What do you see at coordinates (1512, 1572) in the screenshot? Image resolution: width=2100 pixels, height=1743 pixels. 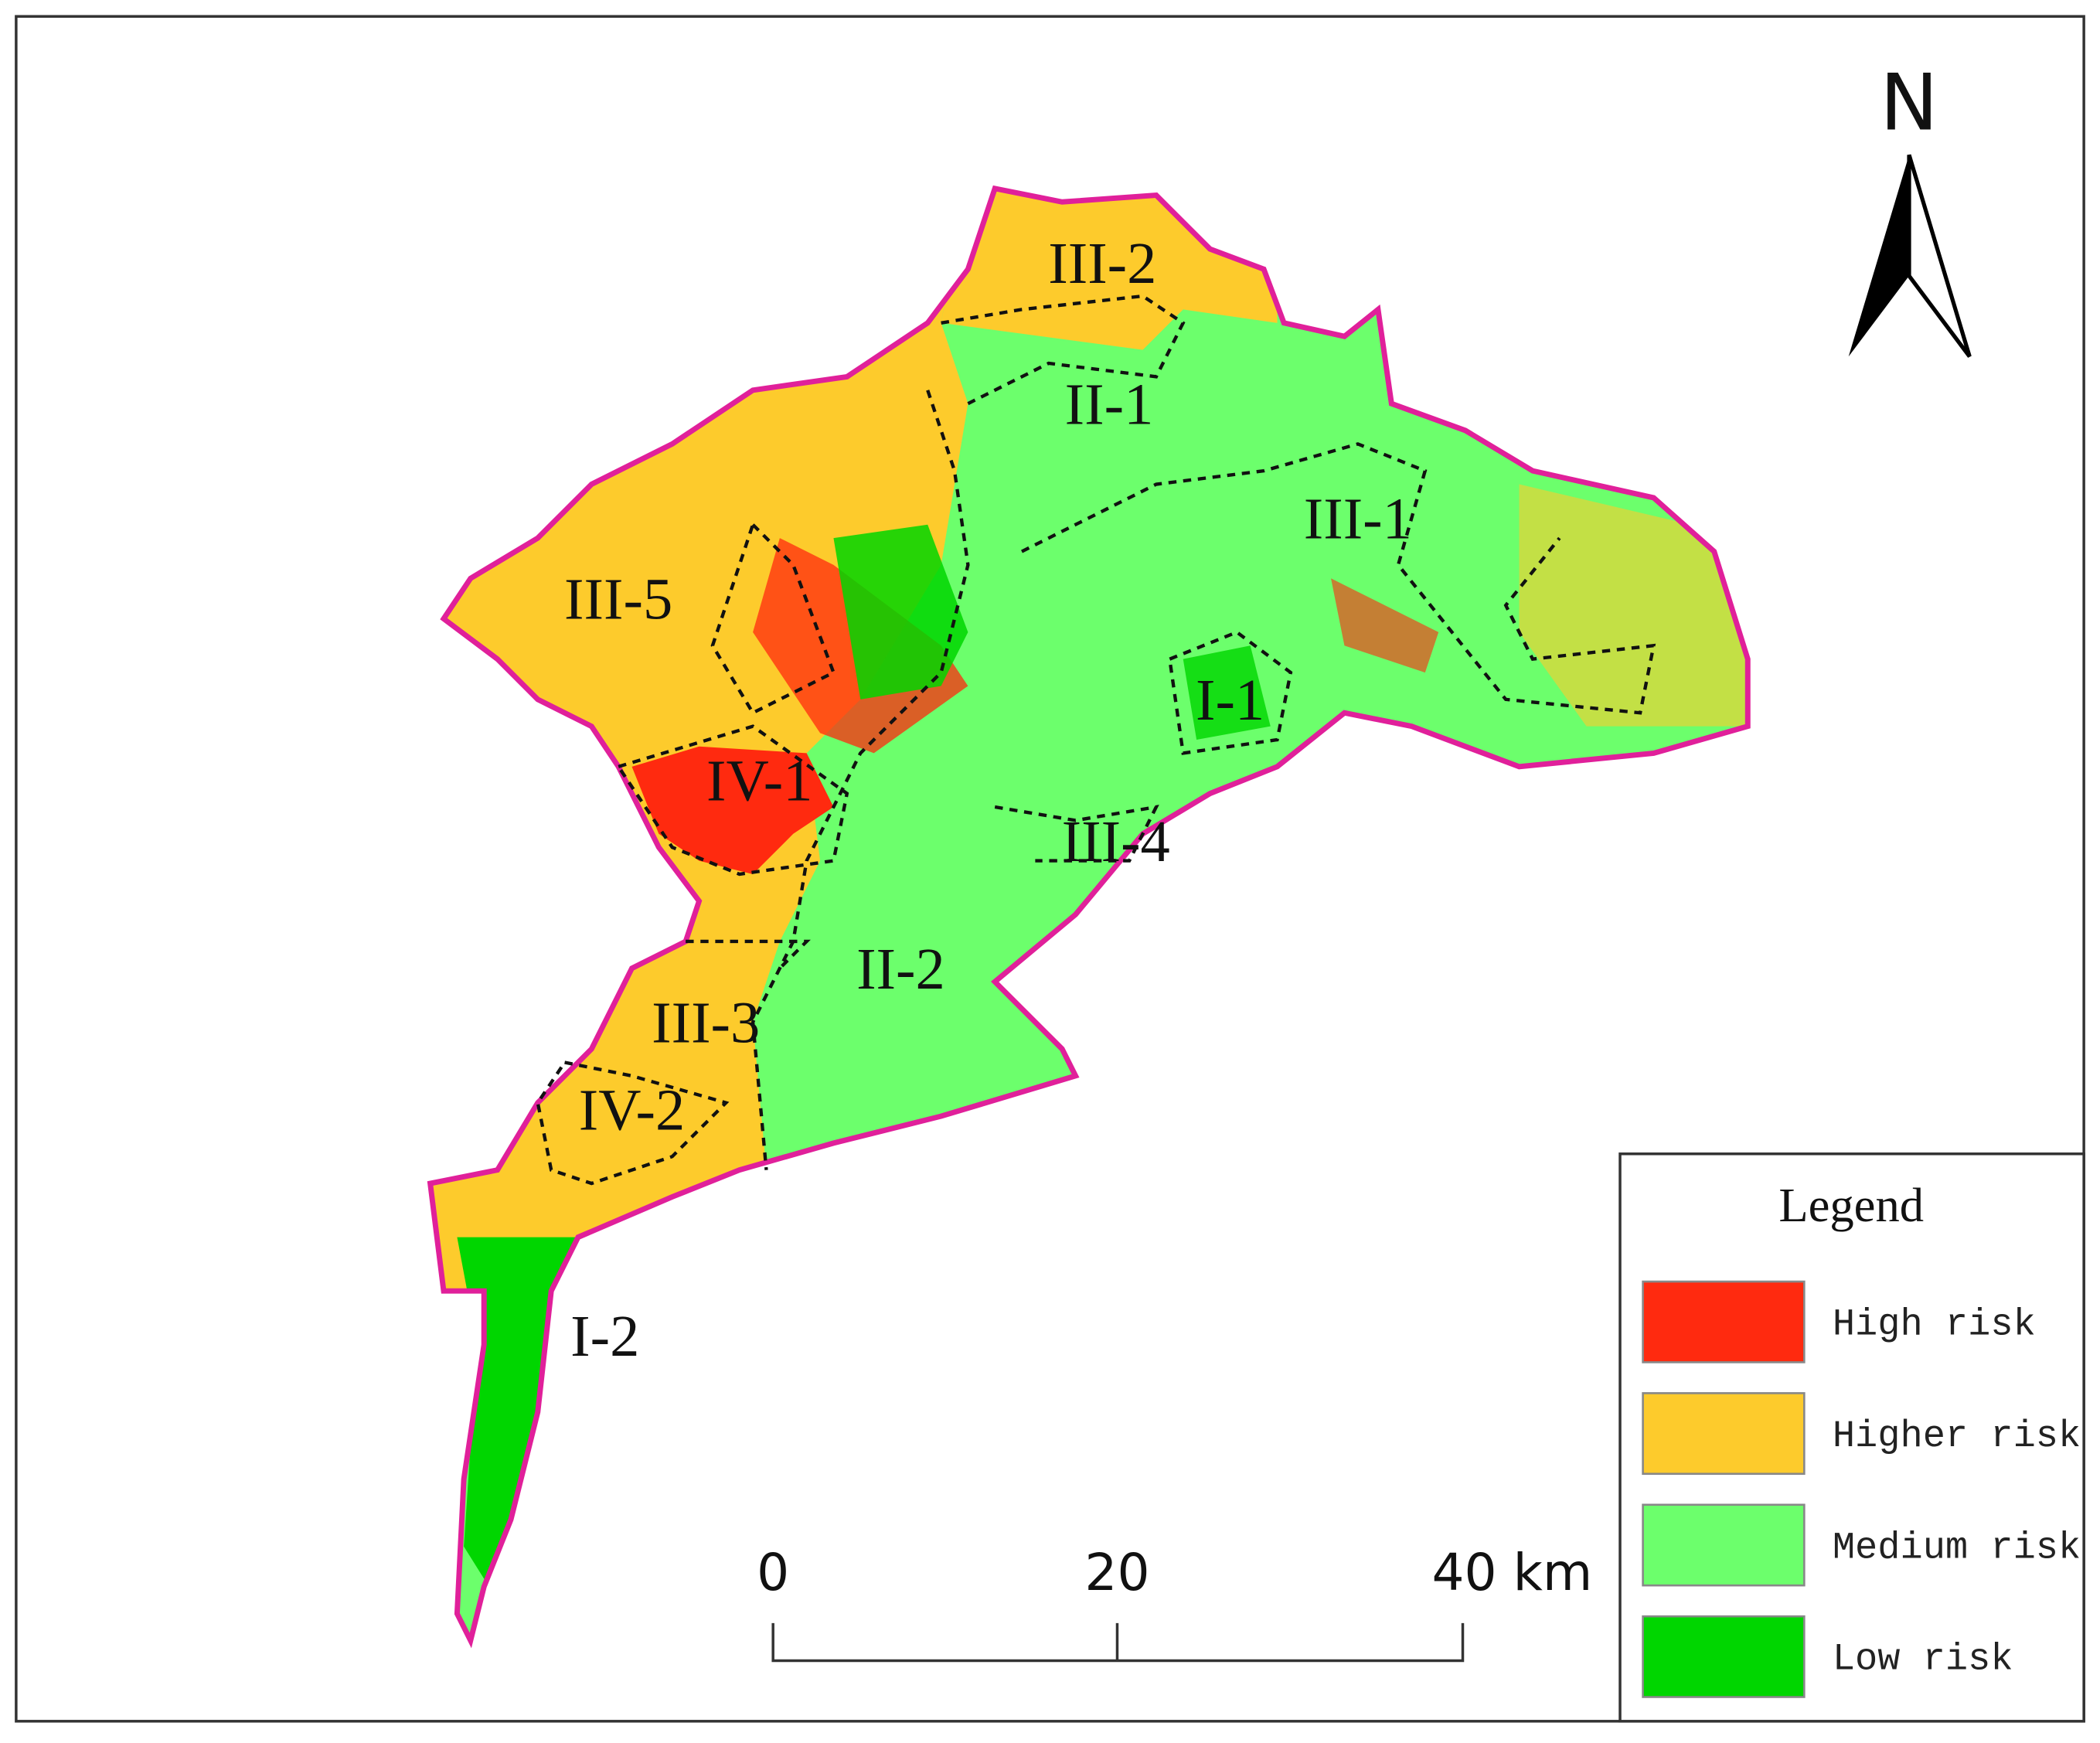 I see `scale-label: 40 km` at bounding box center [1512, 1572].